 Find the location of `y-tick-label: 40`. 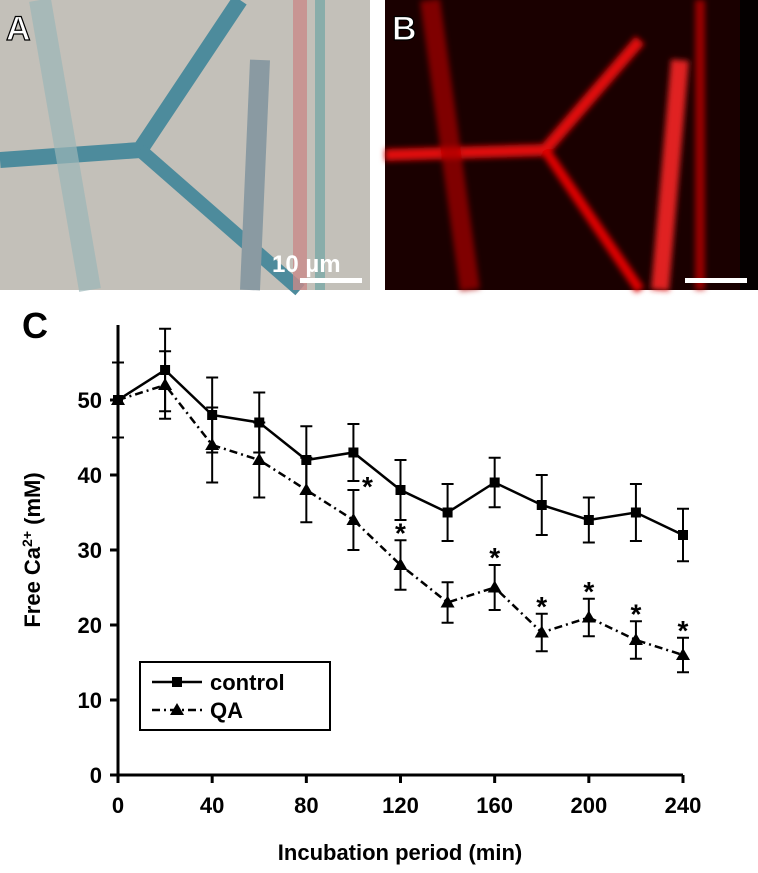

y-tick-label: 40 is located at coordinates (90, 475).